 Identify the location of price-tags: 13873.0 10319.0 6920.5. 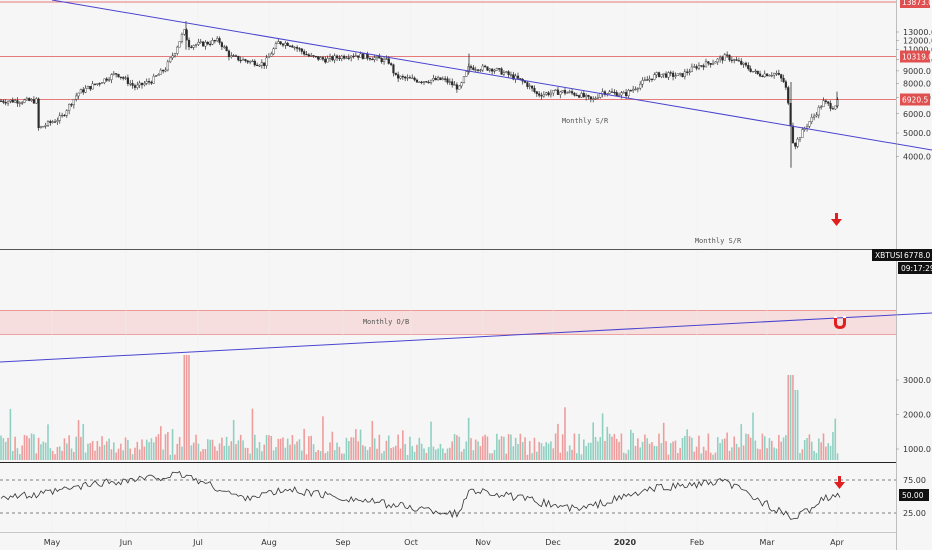
(916, 53).